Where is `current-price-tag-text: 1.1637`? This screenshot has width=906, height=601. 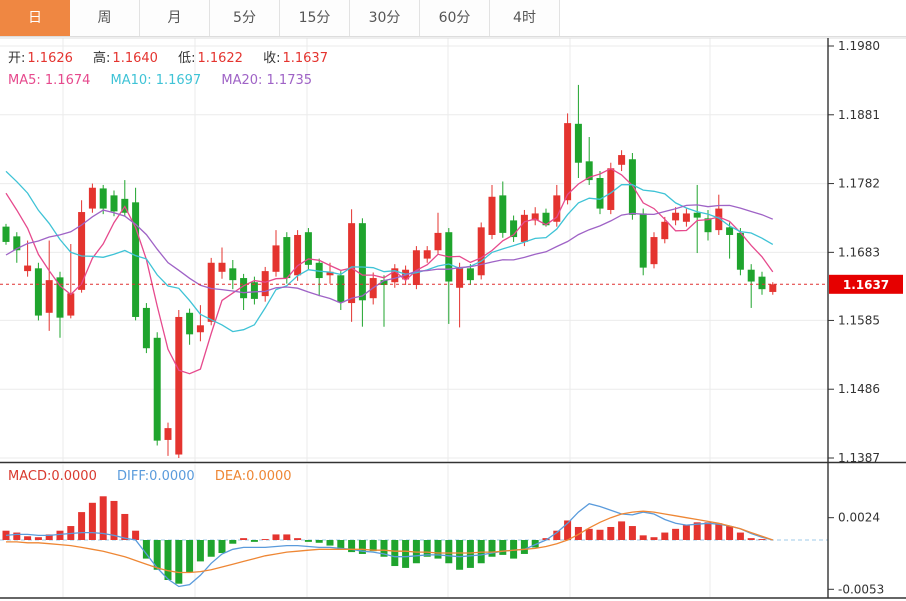
current-price-tag-text: 1.1637 is located at coordinates (866, 285).